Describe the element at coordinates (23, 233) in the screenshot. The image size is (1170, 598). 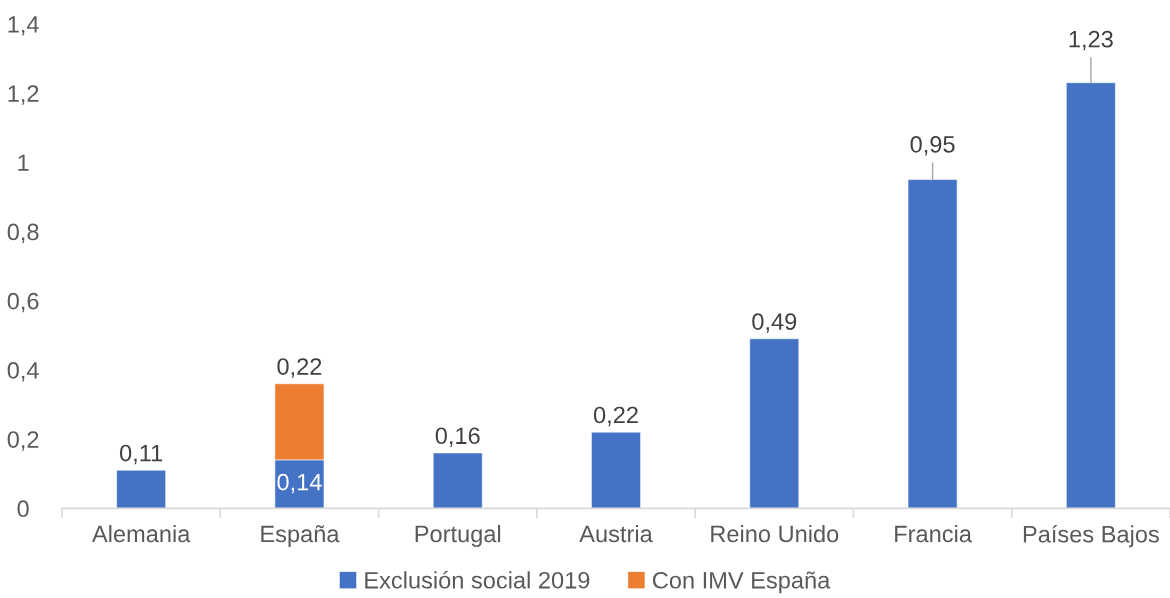
I see `y-tick-label: 0,8` at that location.